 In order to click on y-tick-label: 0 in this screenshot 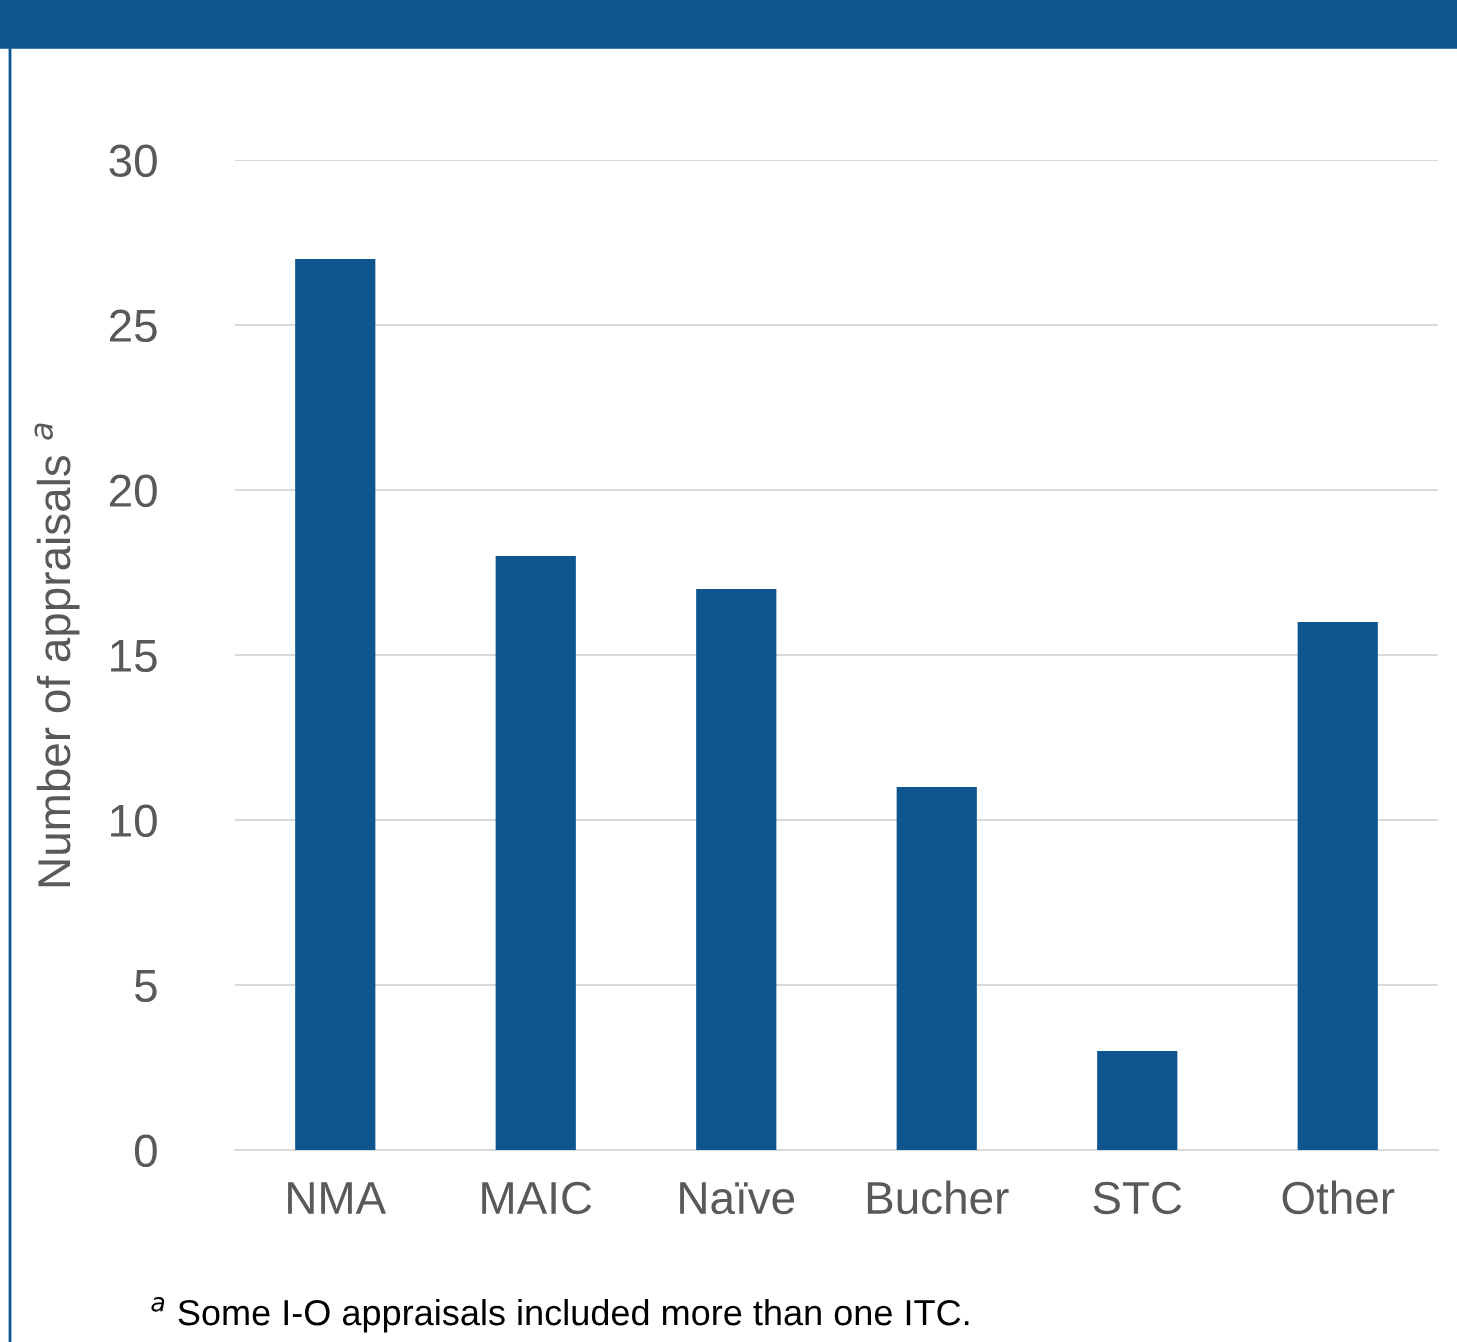, I will do `click(145, 1151)`.